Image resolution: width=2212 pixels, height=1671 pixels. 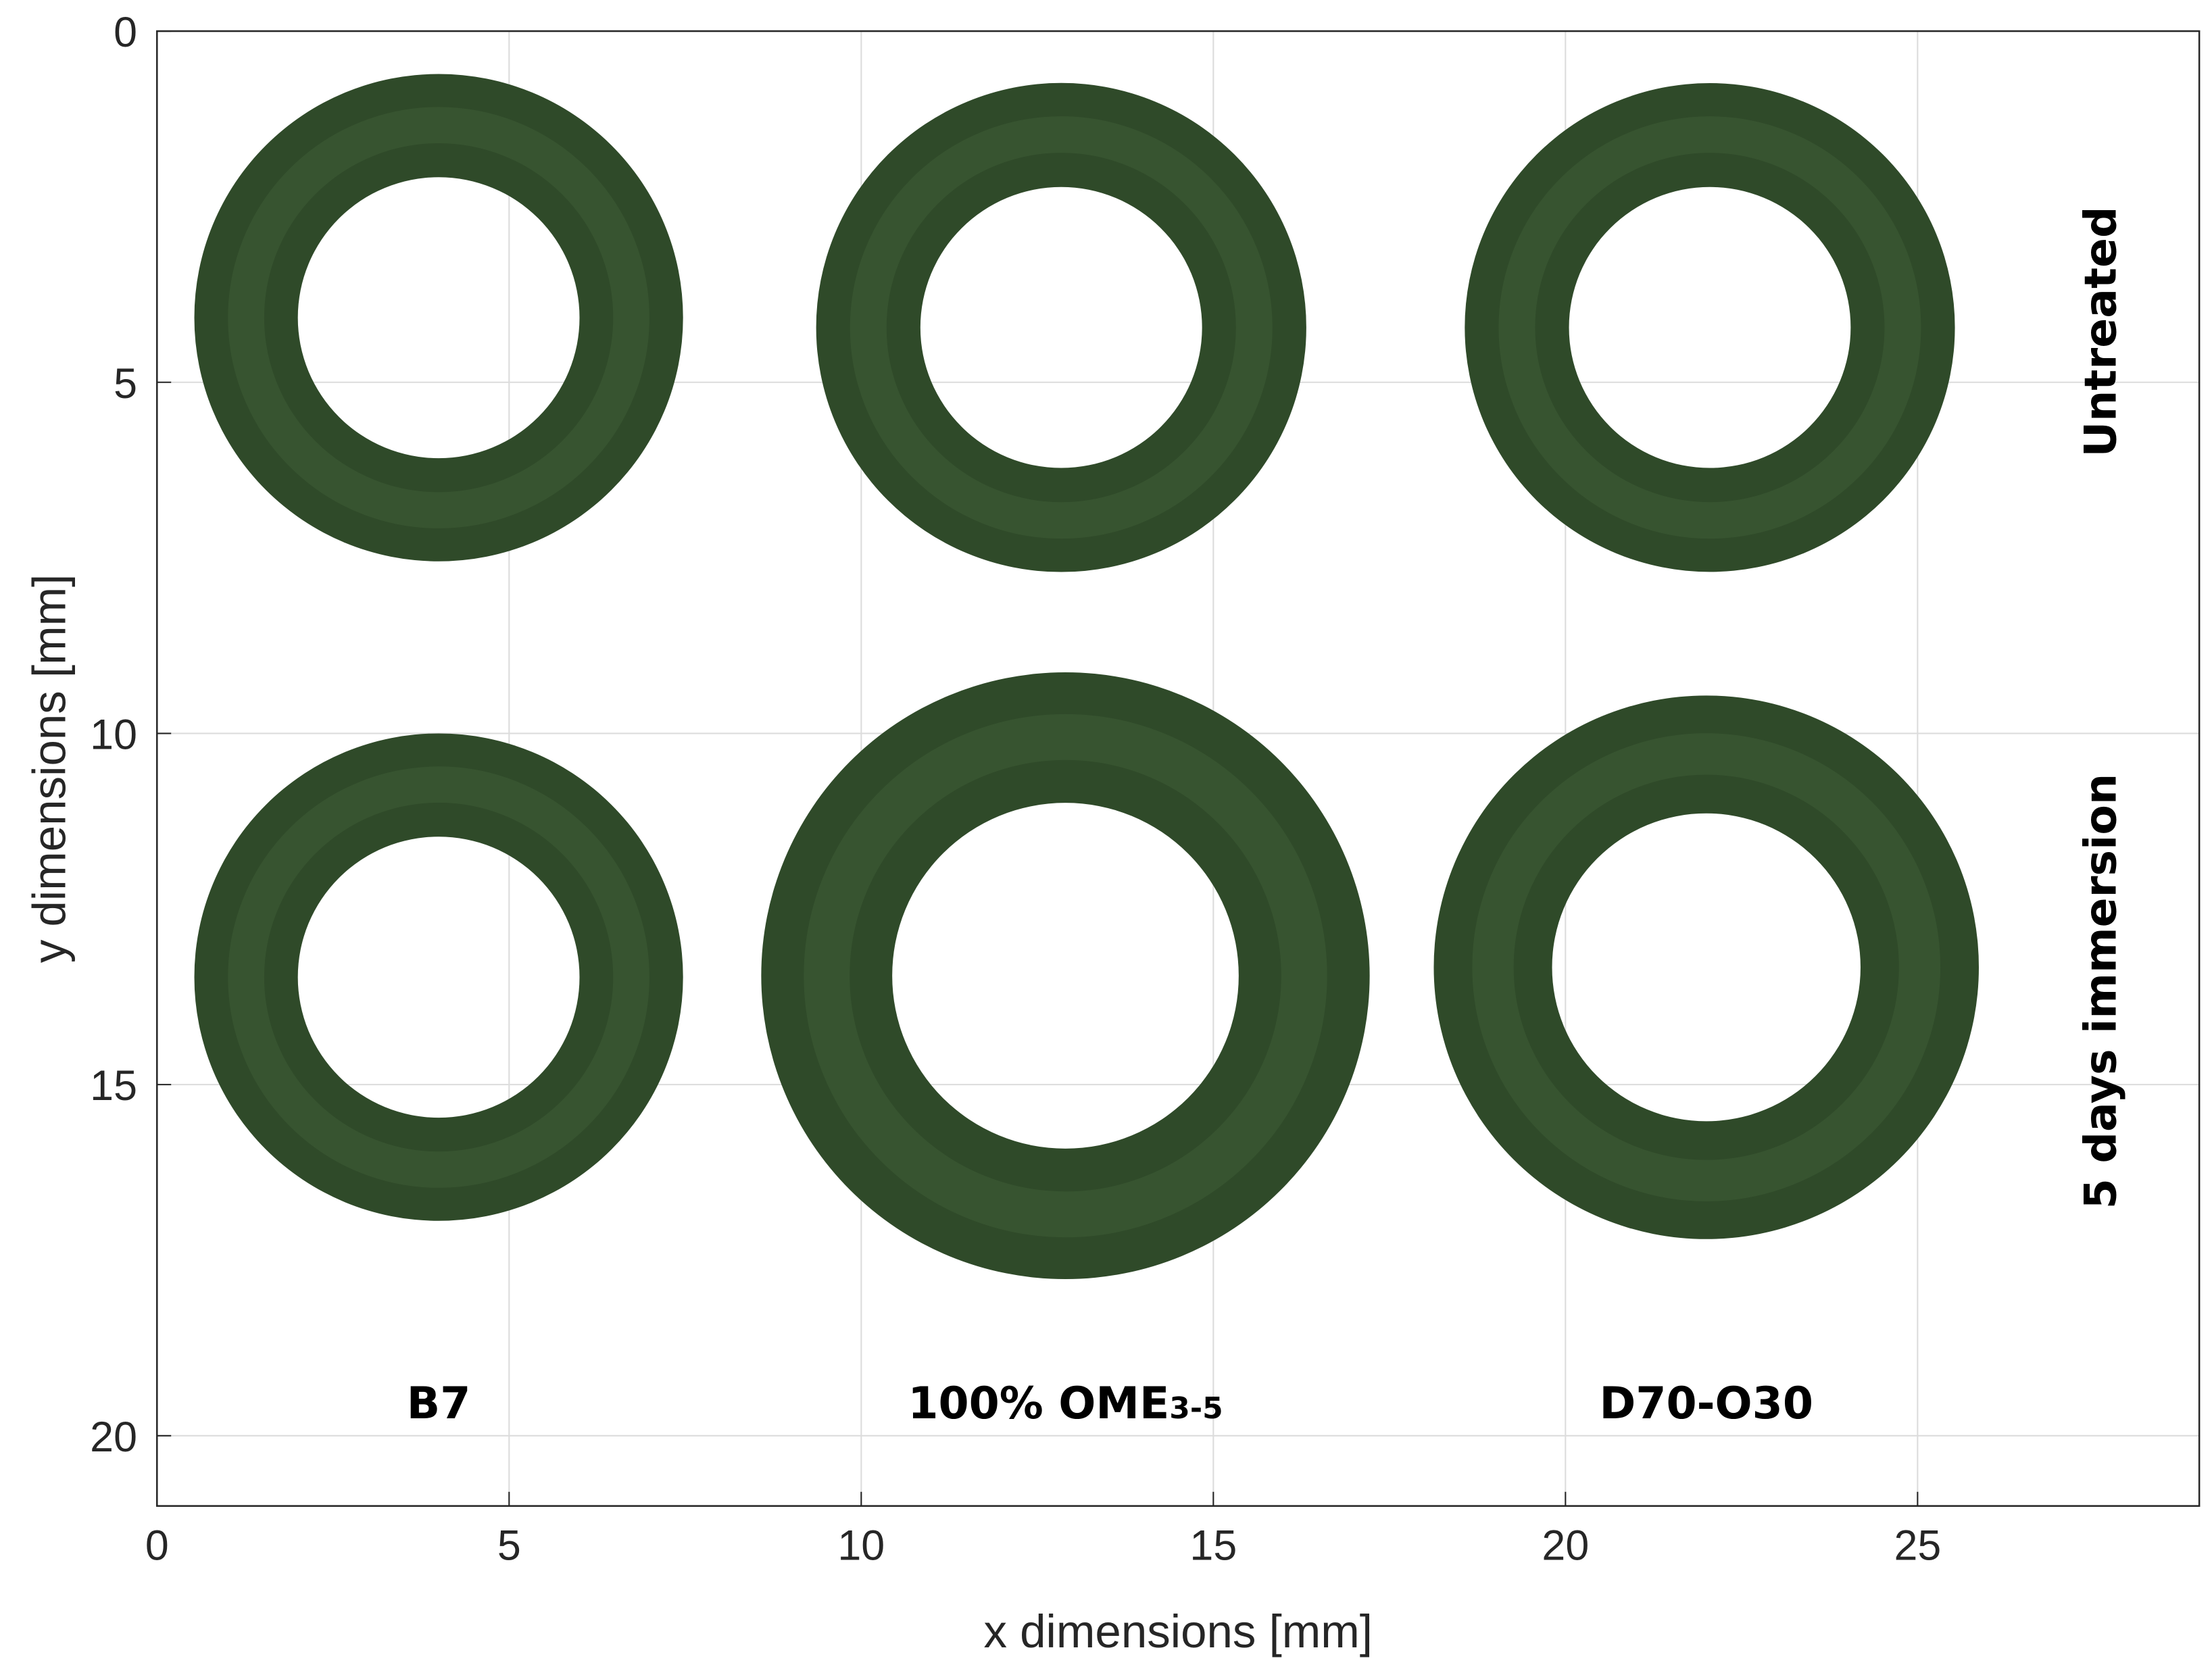 I want to click on y-tick-label: 5, so click(x=125, y=383).